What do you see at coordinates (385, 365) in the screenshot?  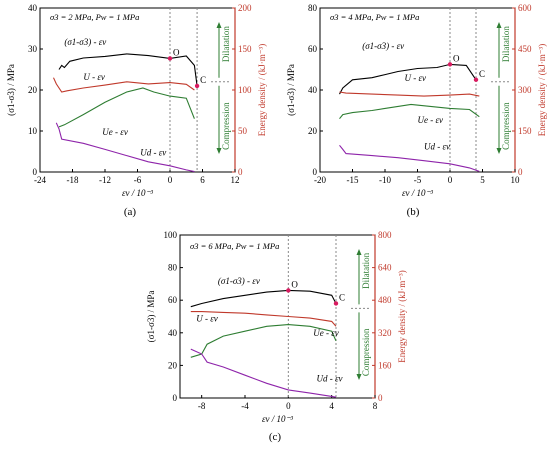 I see `panel-3-y2-tick-label: 160` at bounding box center [385, 365].